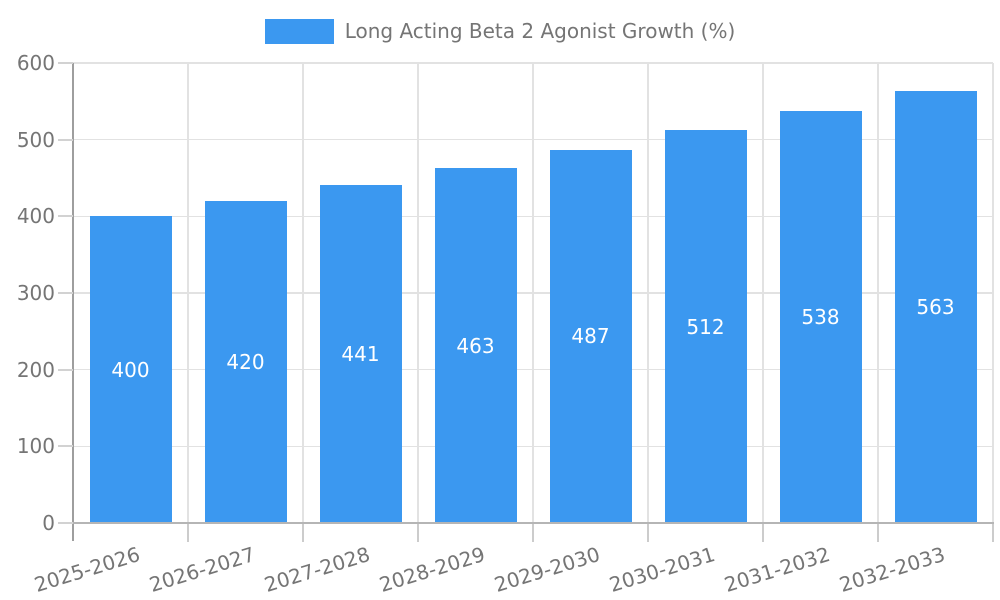 The image size is (1000, 600). Describe the element at coordinates (73, 302) in the screenshot. I see `y-axis-line` at that location.